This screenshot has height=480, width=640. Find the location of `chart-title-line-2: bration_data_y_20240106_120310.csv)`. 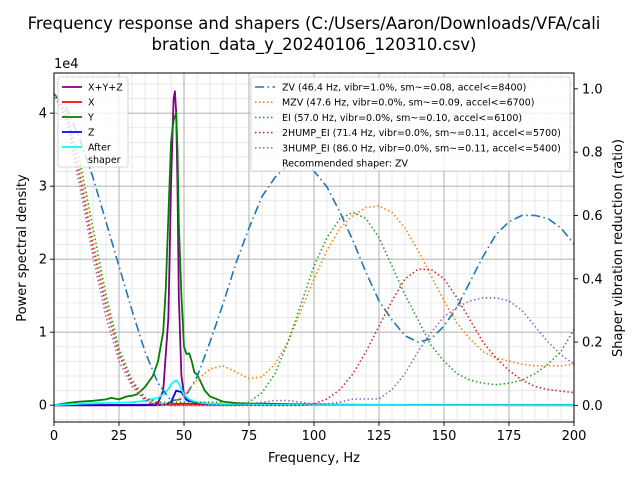

chart-title-line-2: bration_data_y_20240106_120310.csv) is located at coordinates (314, 45).